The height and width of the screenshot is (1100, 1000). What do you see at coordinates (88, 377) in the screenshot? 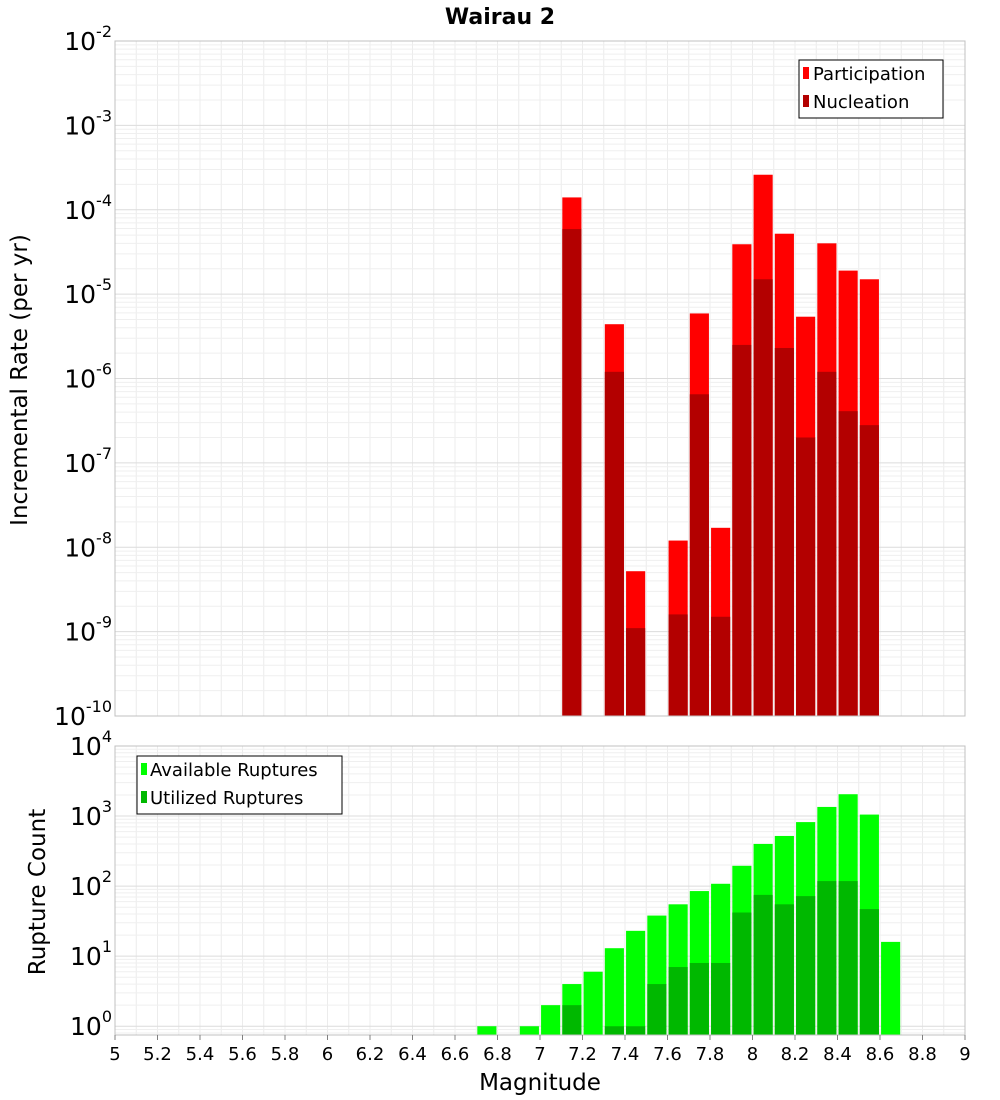
I see `y-tick-label: 10⁻⁶` at bounding box center [88, 377].